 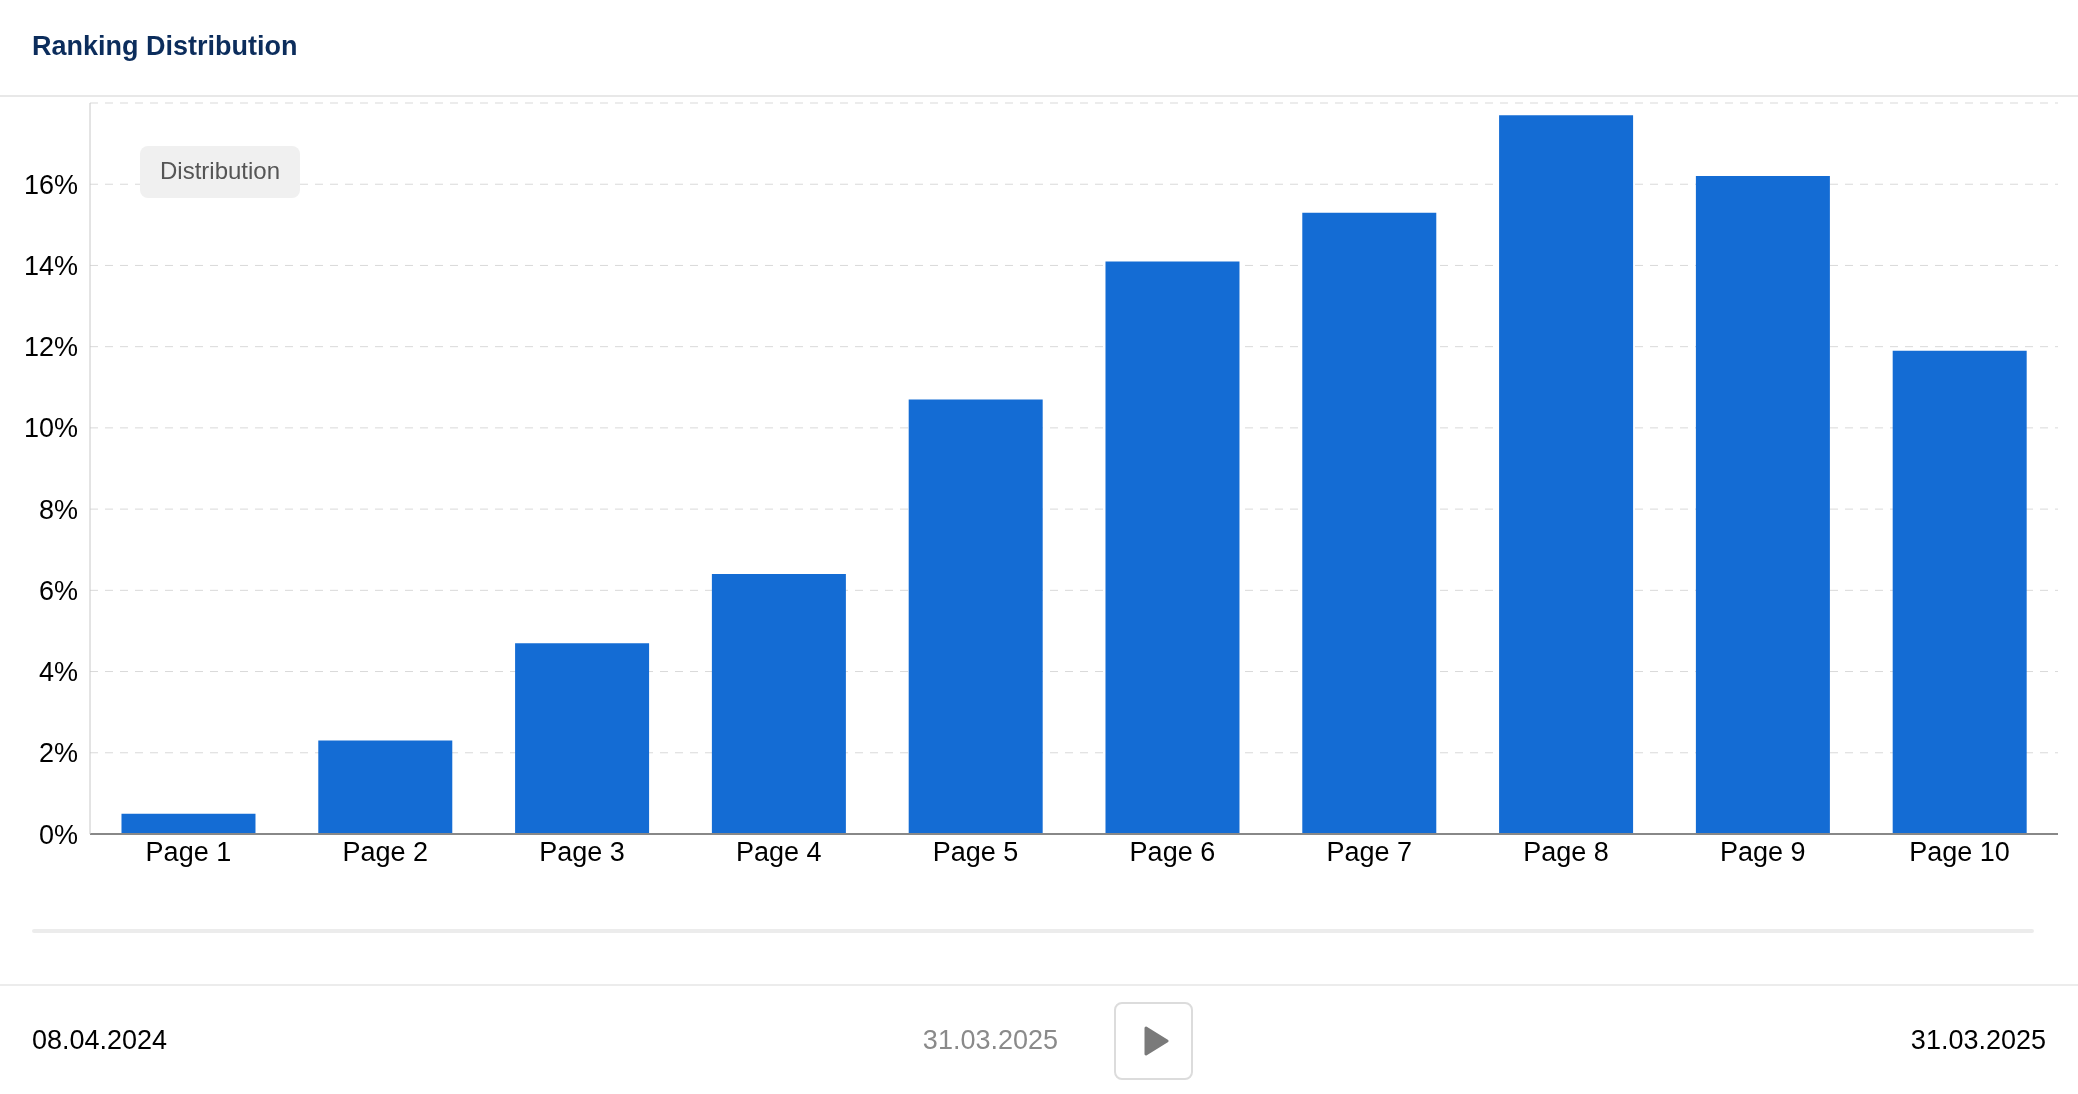 I want to click on y-tick-label: 0%, so click(x=58, y=834).